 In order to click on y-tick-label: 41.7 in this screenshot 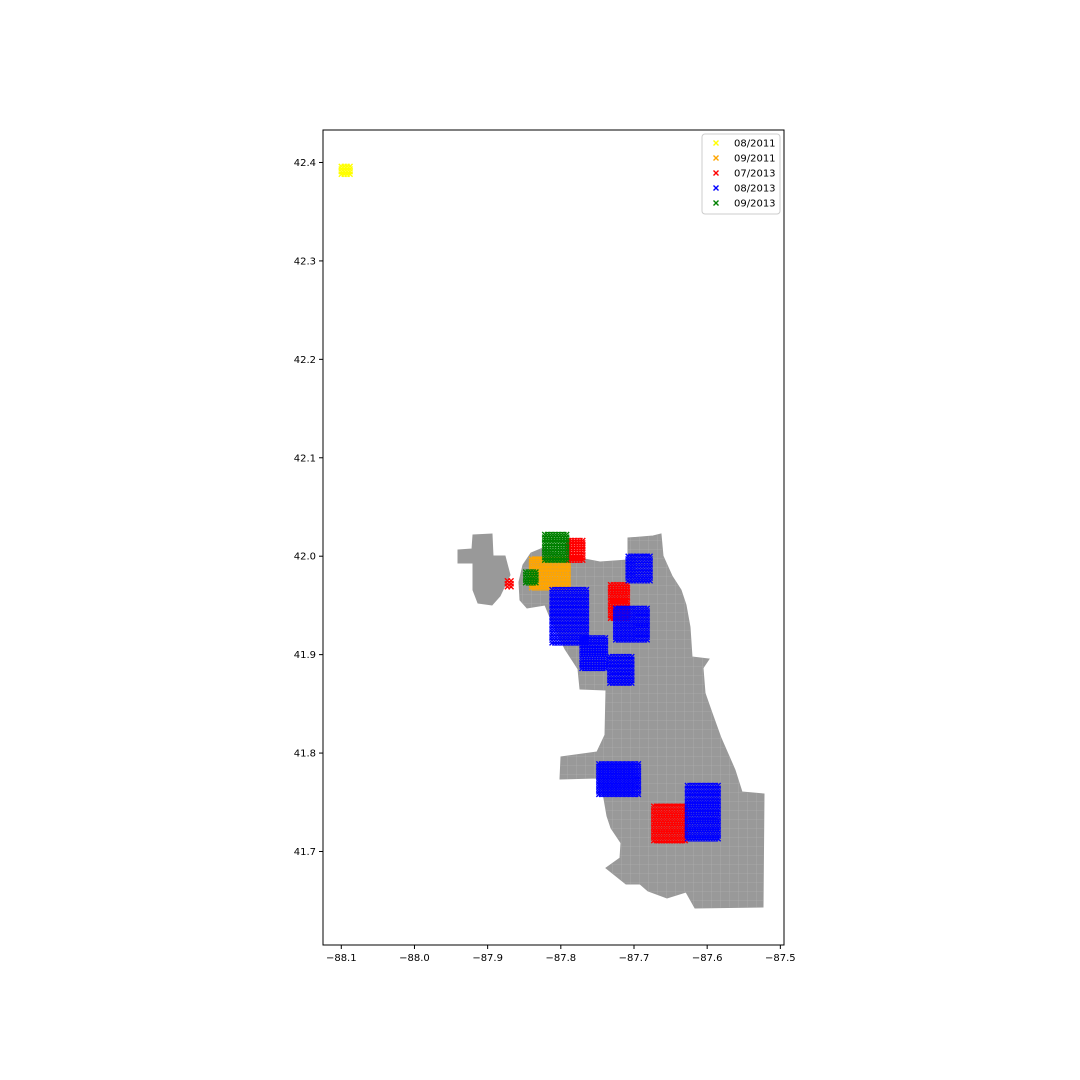, I will do `click(305, 852)`.